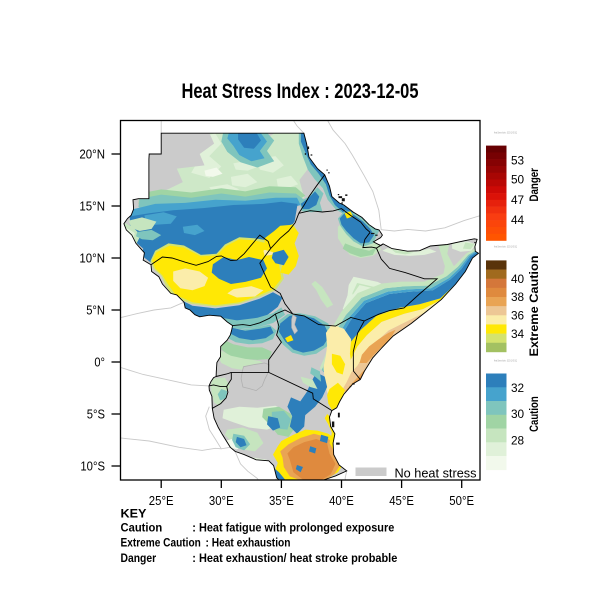  Describe the element at coordinates (294, 558) in the screenshot. I see `svg-text:: Heat exhaustion/ heat stroke: : Heat exhaustion/ heat stroke probable` at that location.